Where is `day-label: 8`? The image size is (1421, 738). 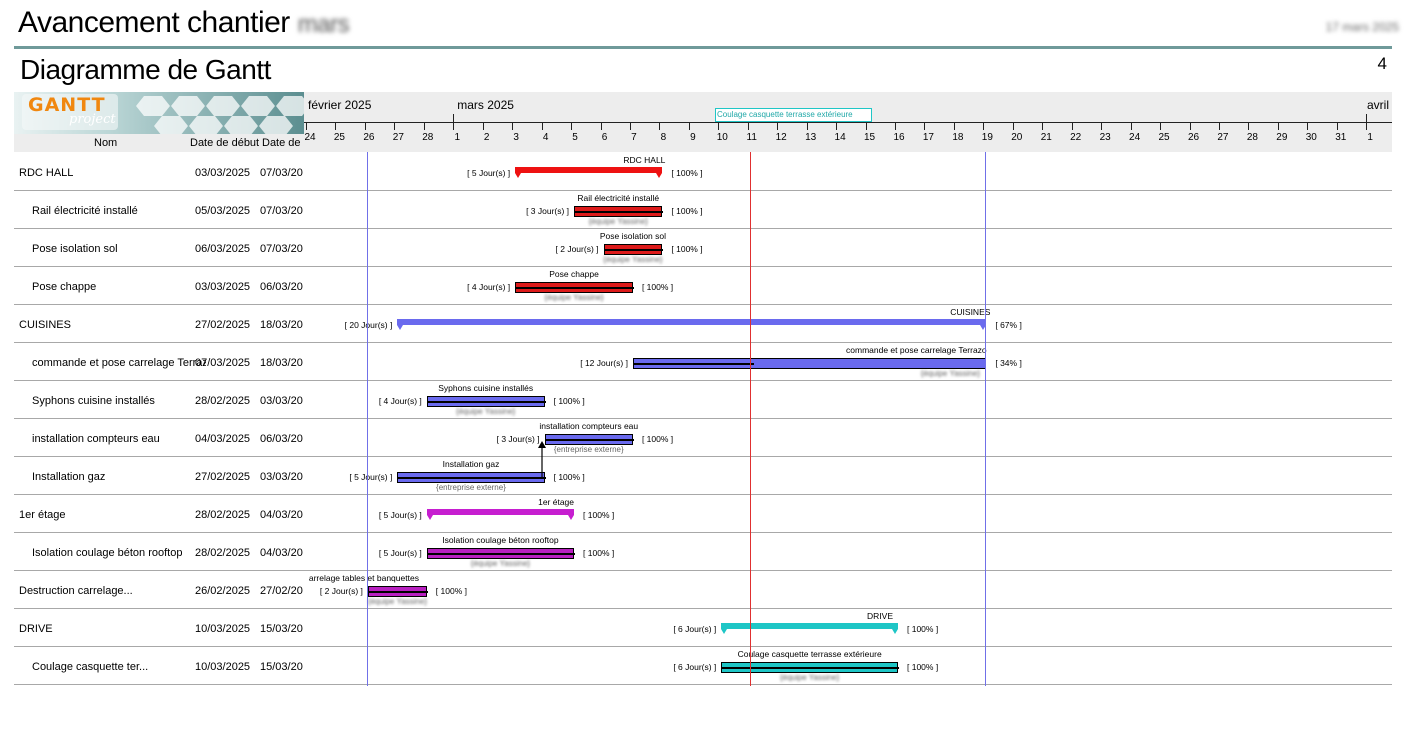
day-label: 8 is located at coordinates (663, 137).